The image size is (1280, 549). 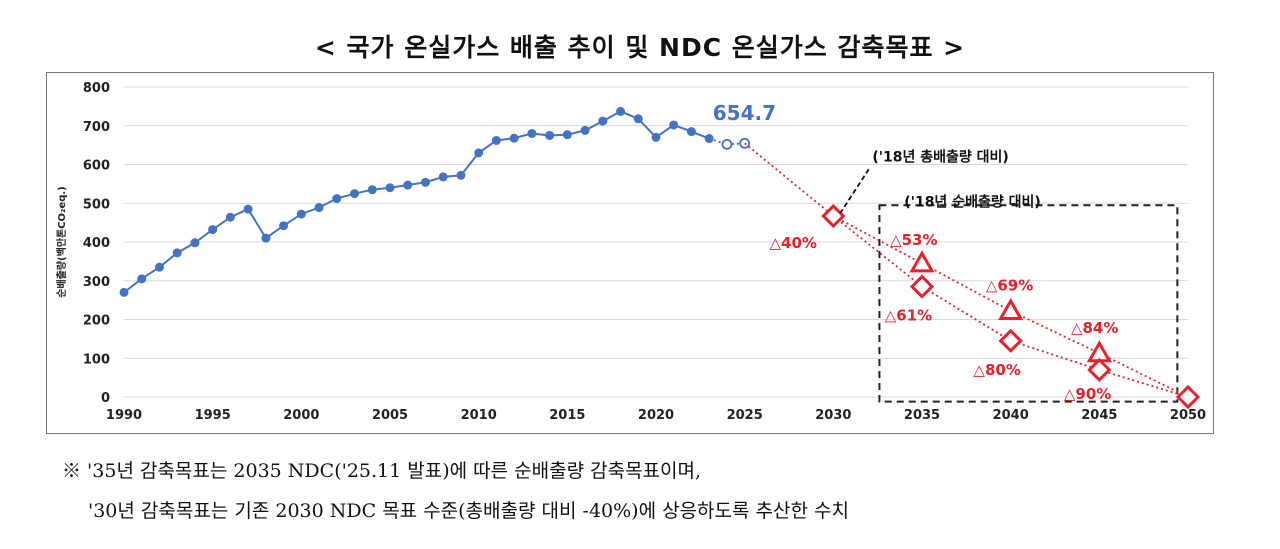 What do you see at coordinates (96, 359) in the screenshot?
I see `y-tick-label: 100` at bounding box center [96, 359].